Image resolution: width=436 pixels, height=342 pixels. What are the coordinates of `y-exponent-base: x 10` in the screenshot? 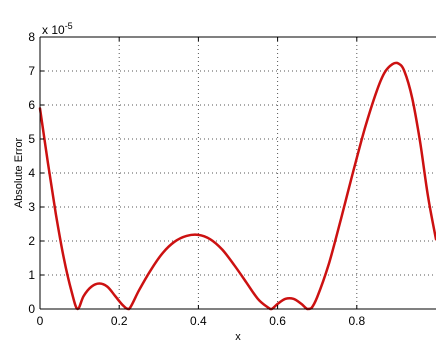 It's located at (53, 30).